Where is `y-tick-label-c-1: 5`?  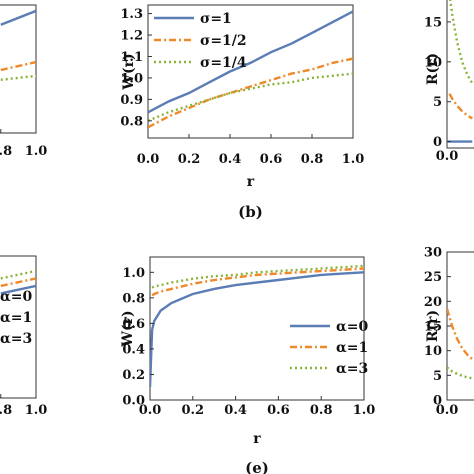
y-tick-label-c-1: 5 is located at coordinates (437, 102).